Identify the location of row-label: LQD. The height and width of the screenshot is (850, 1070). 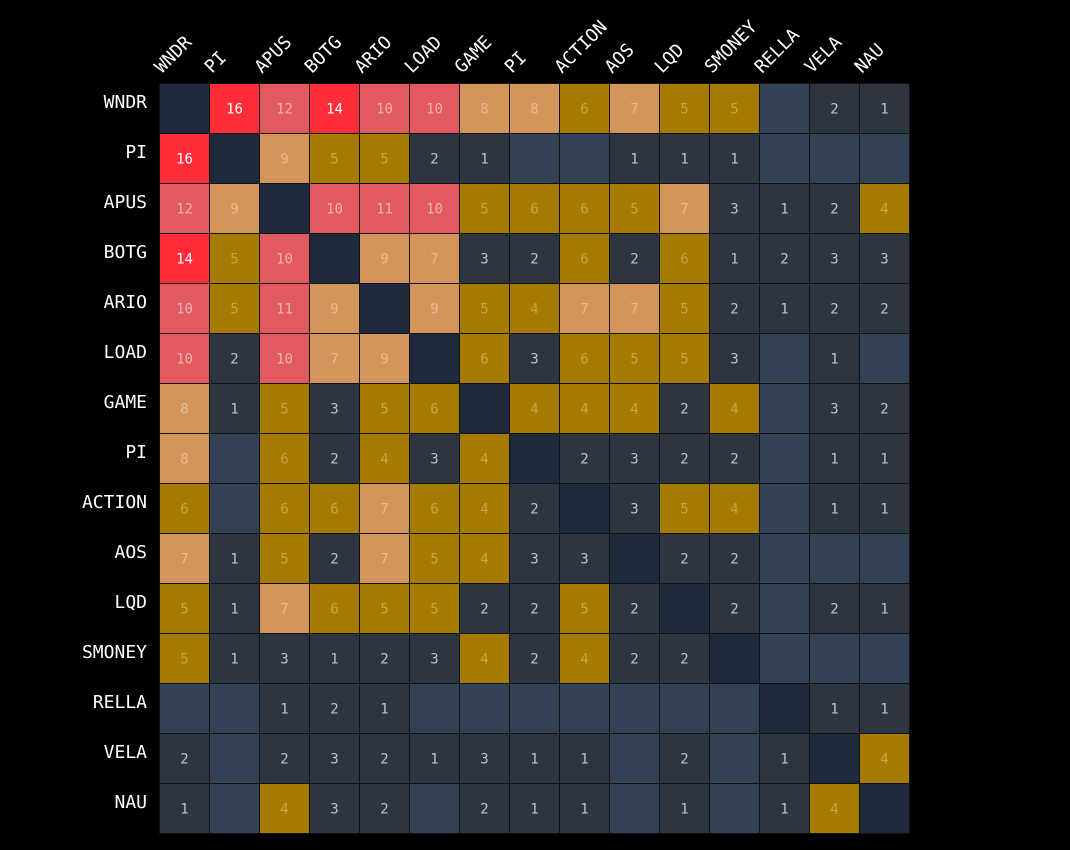
(130, 602).